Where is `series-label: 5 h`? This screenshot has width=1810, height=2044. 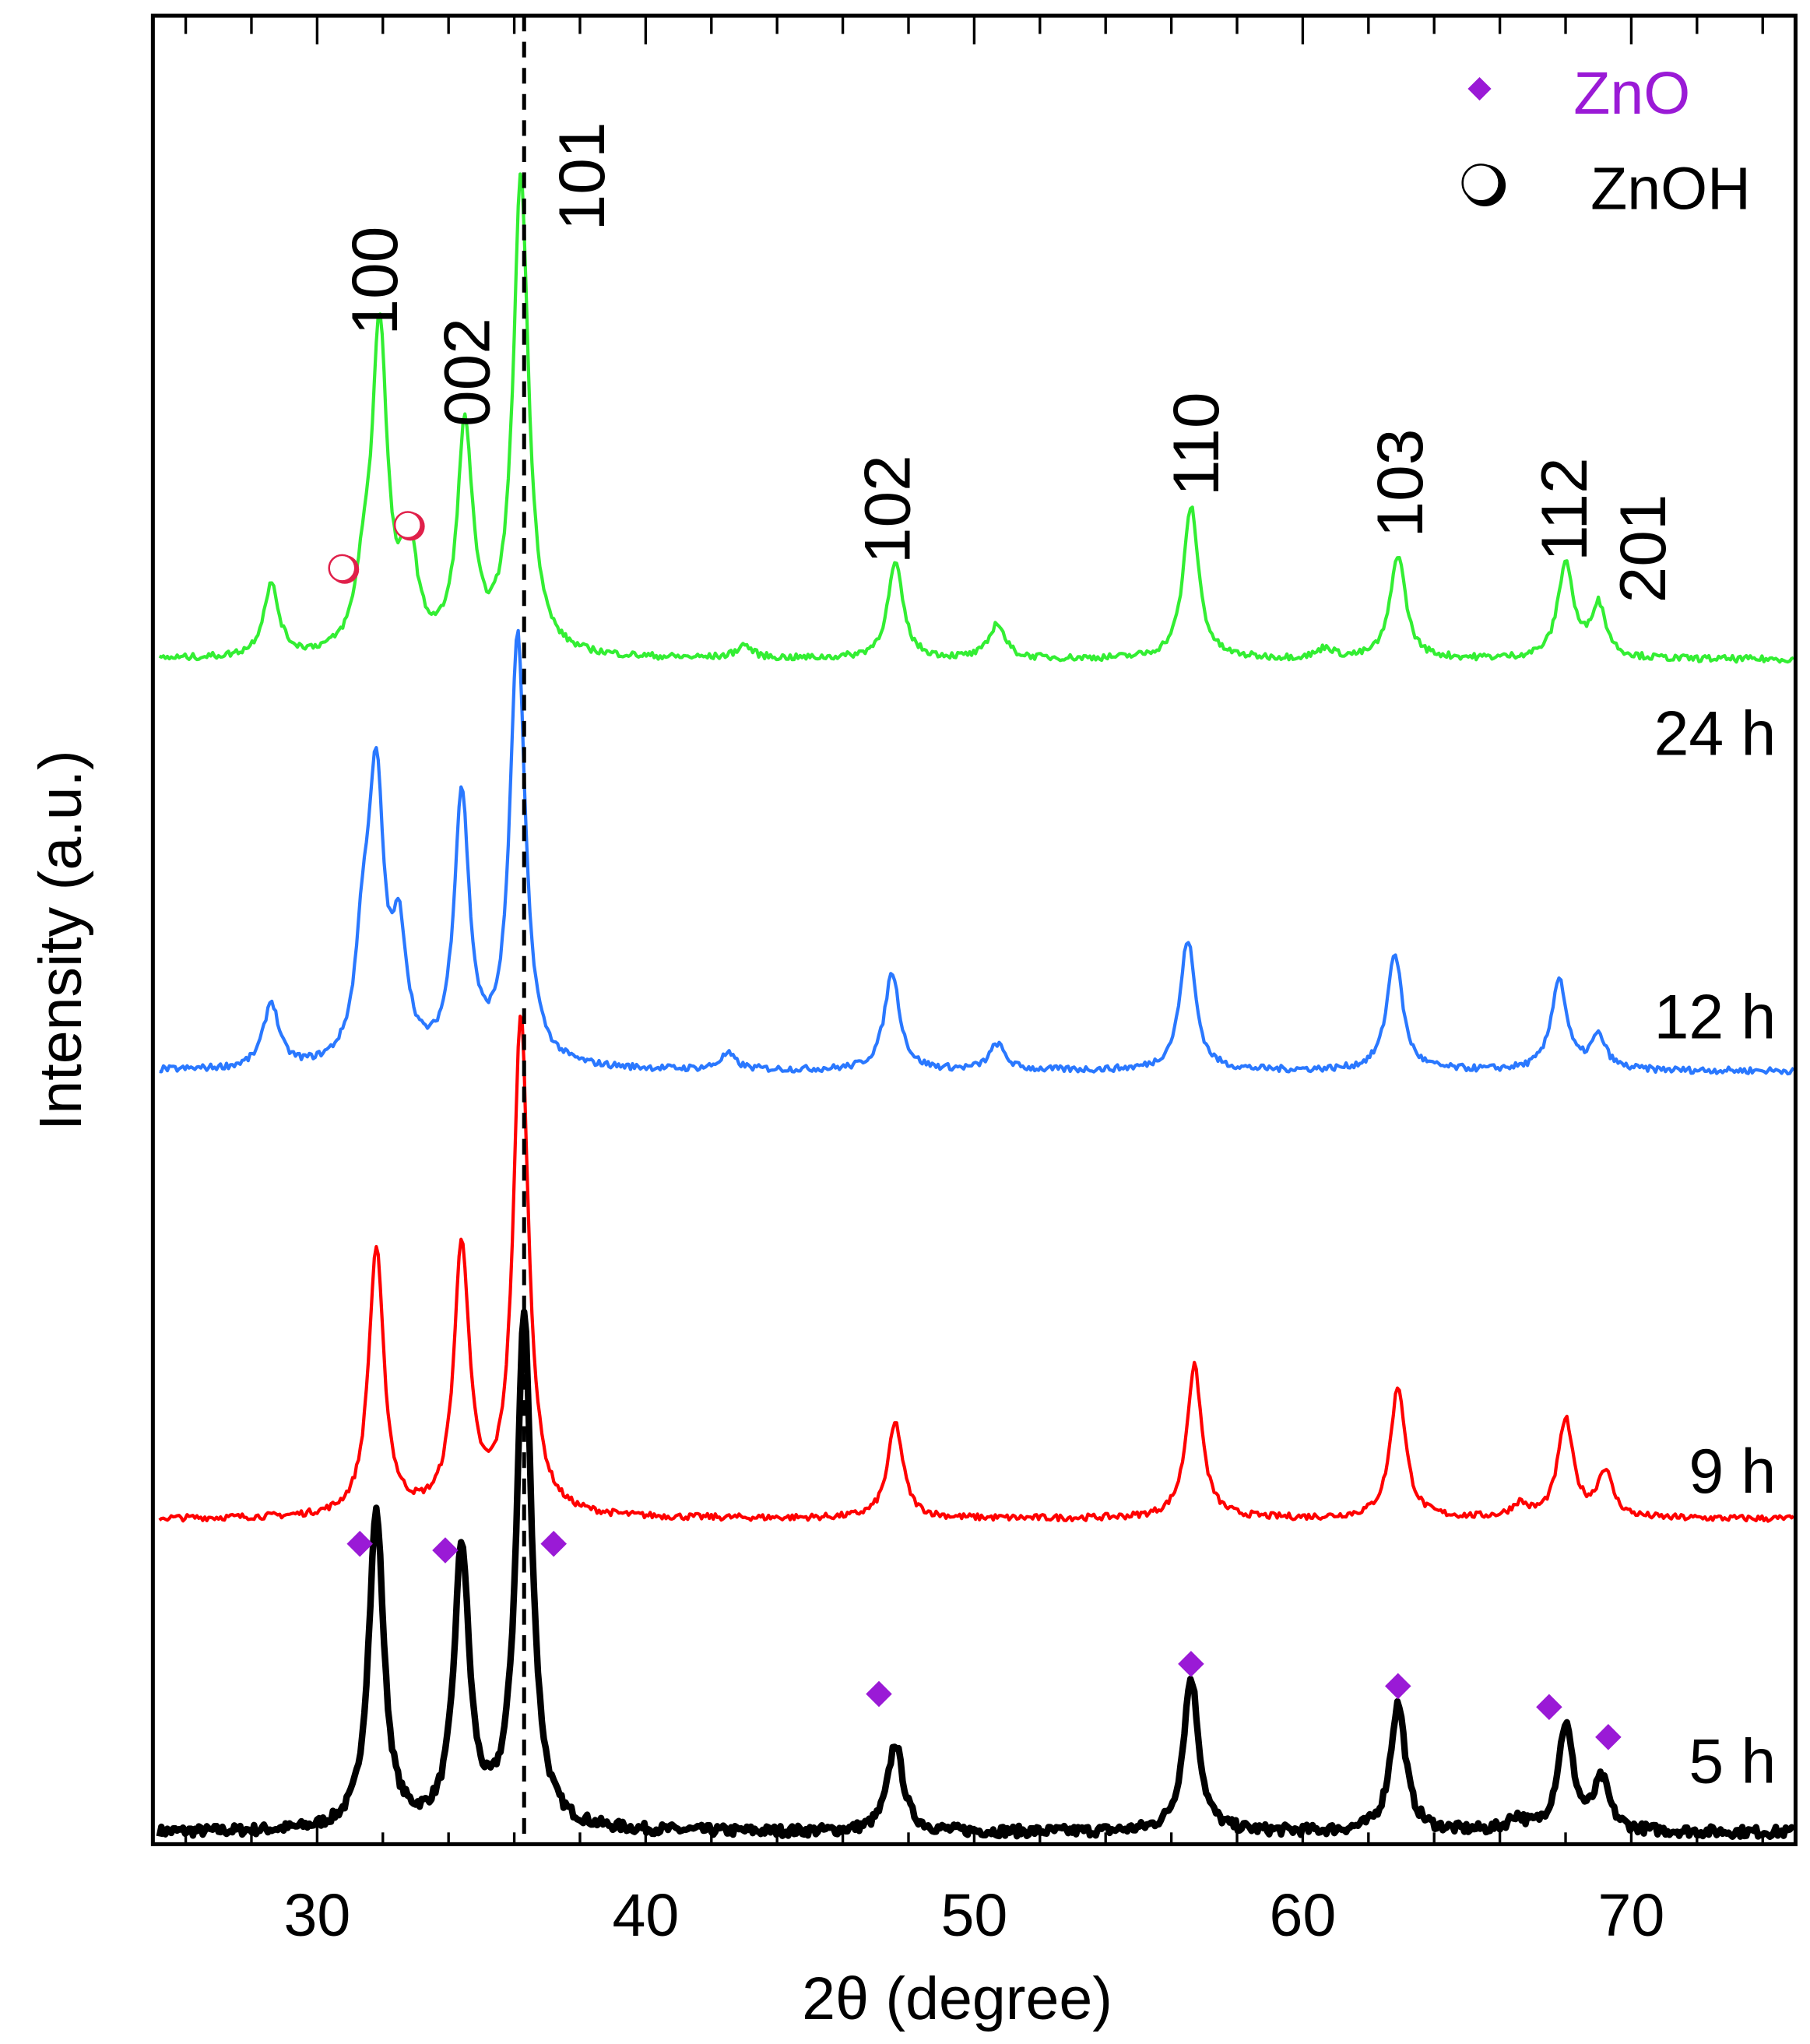 series-label: 5 h is located at coordinates (1732, 1762).